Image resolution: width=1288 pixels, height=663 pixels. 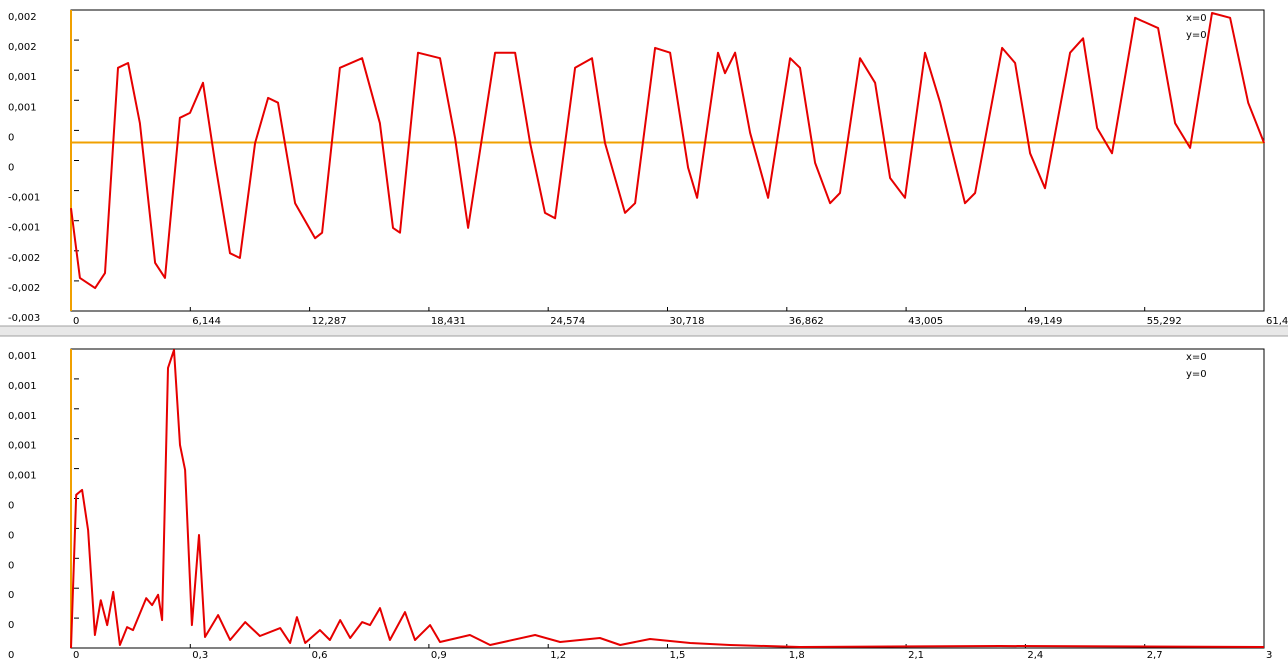 What do you see at coordinates (206, 321) in the screenshot?
I see `x-tick-label: 6,144` at bounding box center [206, 321].